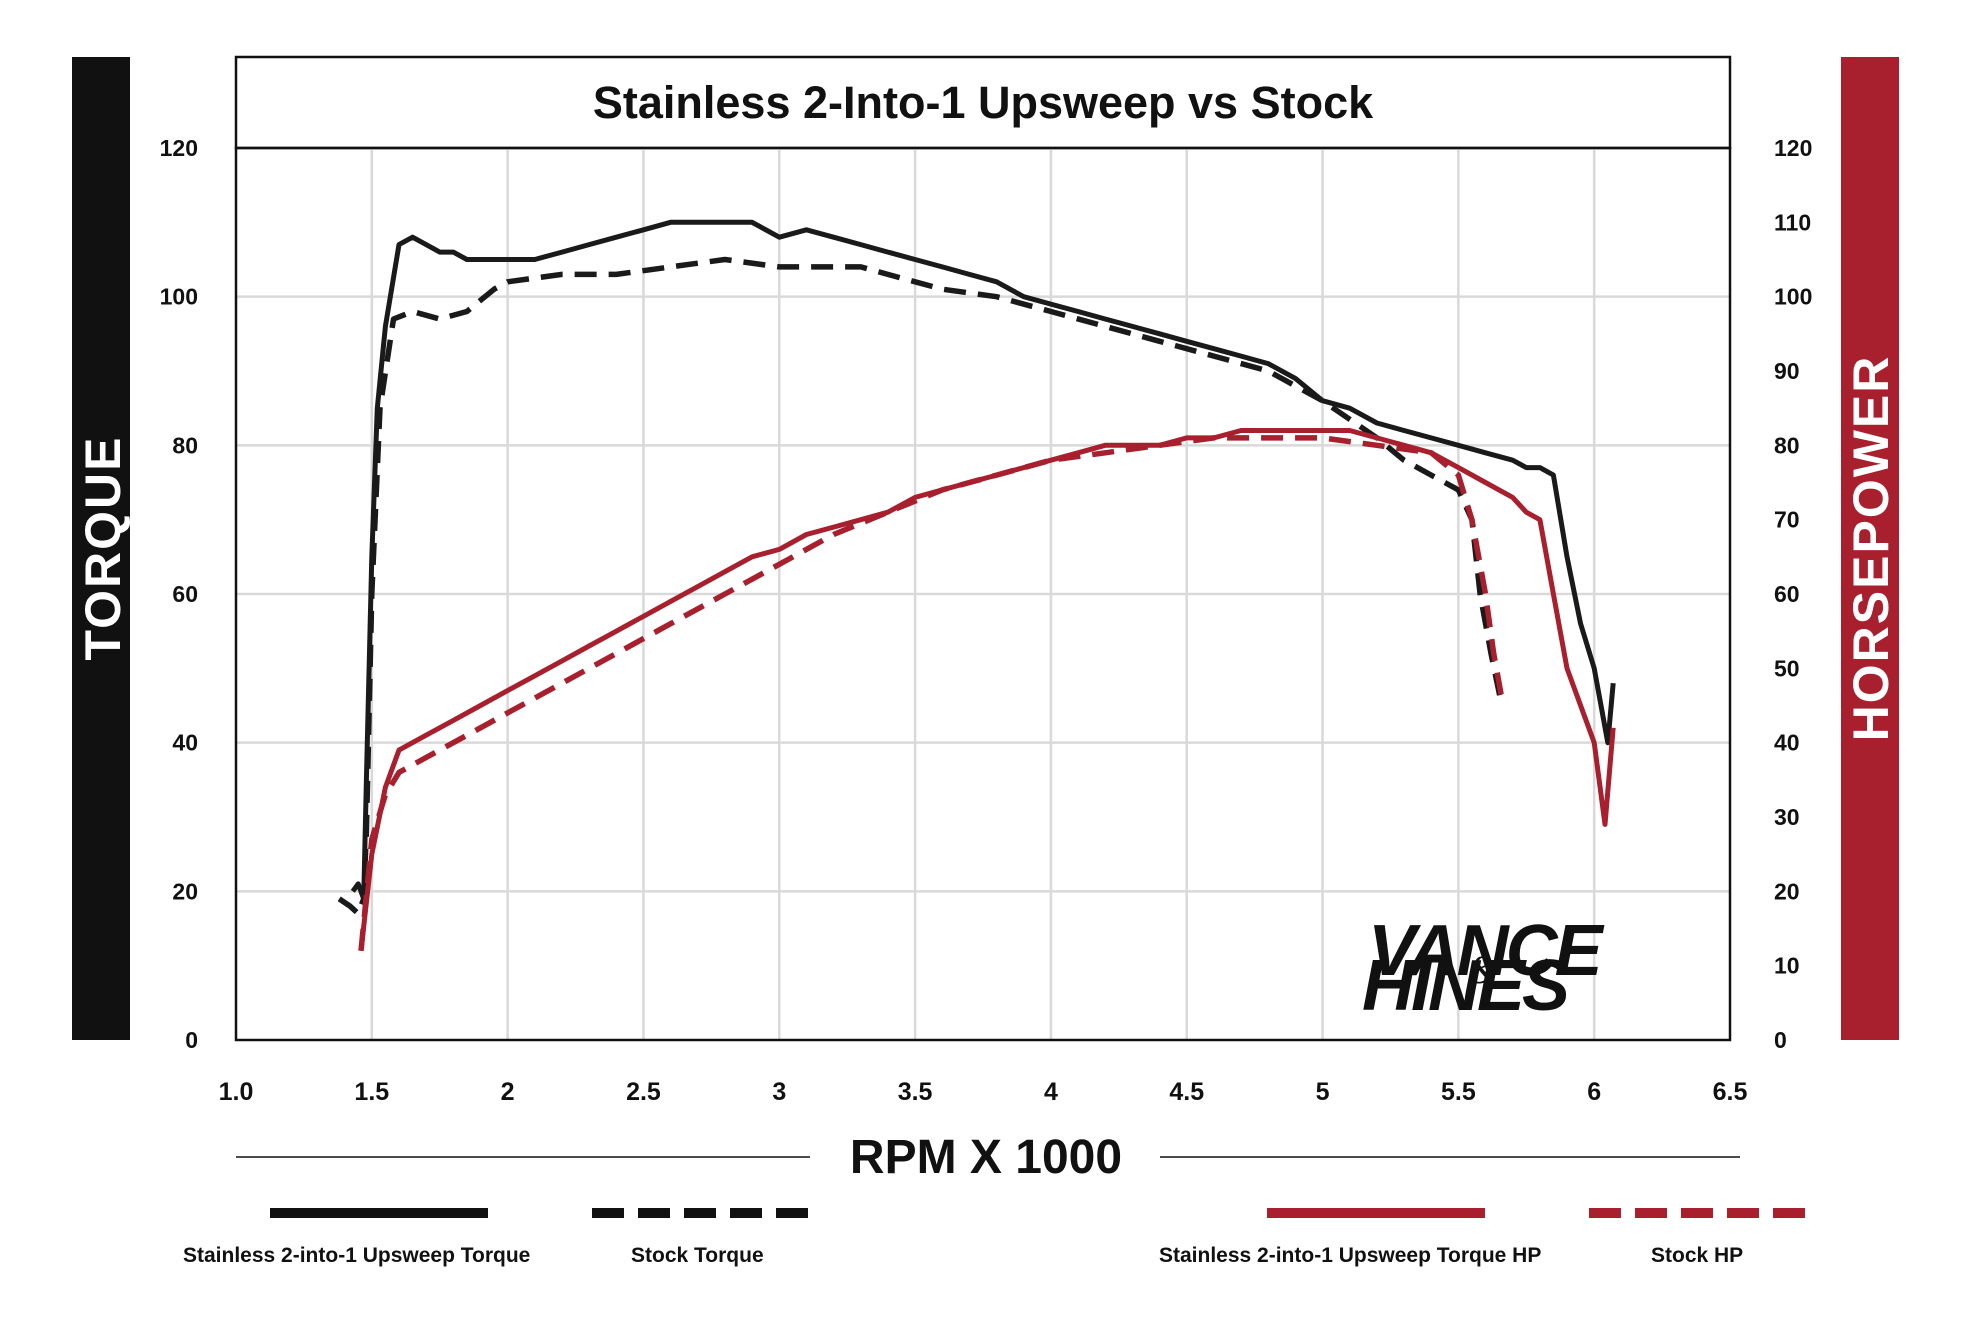 The height and width of the screenshot is (1321, 1962). What do you see at coordinates (1787, 891) in the screenshot?
I see `y-right-tick-2: 20` at bounding box center [1787, 891].